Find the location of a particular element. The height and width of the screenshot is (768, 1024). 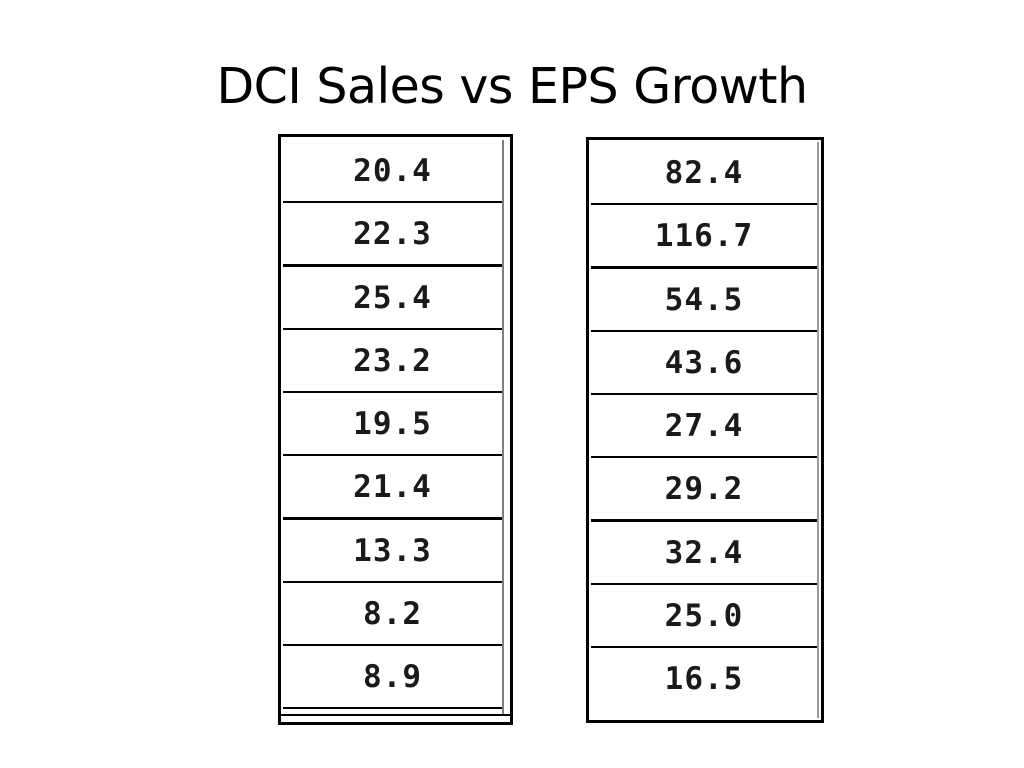

sales-growth-cell: 19.5 is located at coordinates (392, 424).